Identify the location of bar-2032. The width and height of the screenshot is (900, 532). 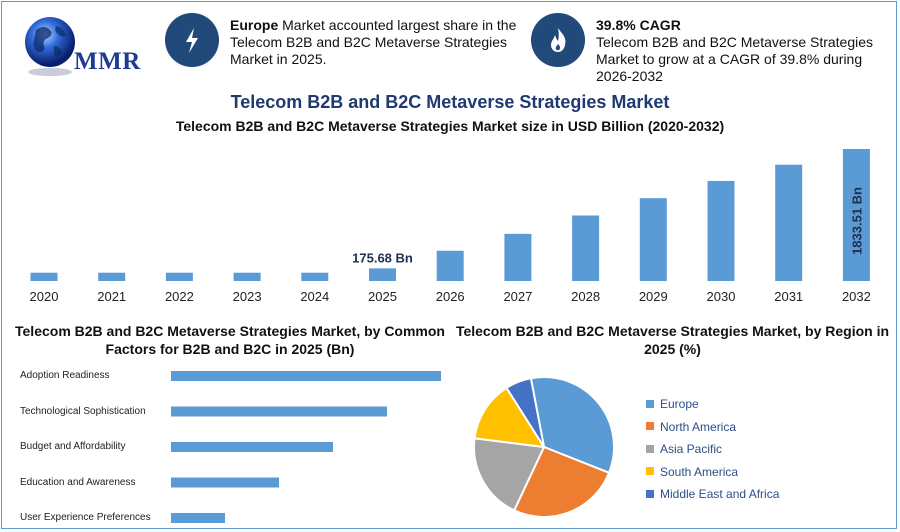
(856, 215).